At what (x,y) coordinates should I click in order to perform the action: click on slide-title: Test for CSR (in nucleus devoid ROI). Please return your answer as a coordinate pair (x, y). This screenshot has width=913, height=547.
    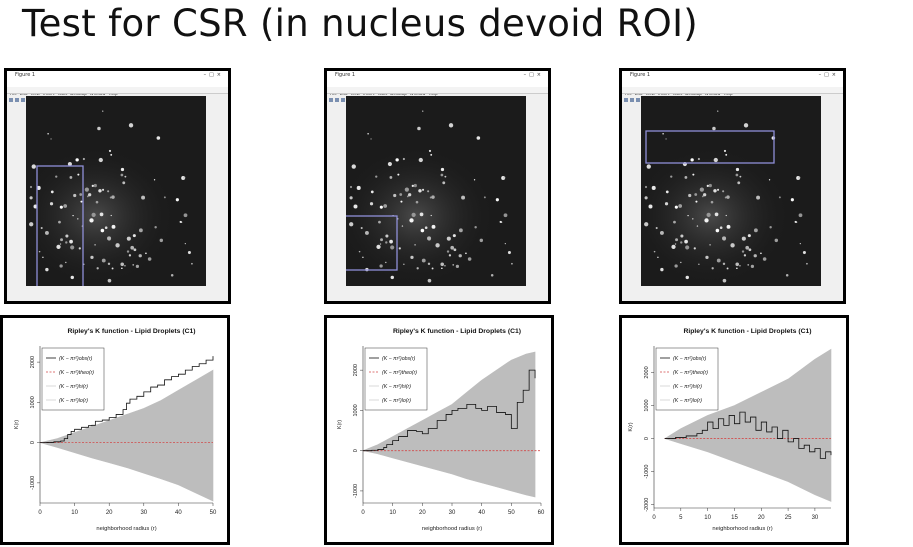
    Looking at the image, I should click on (360, 23).